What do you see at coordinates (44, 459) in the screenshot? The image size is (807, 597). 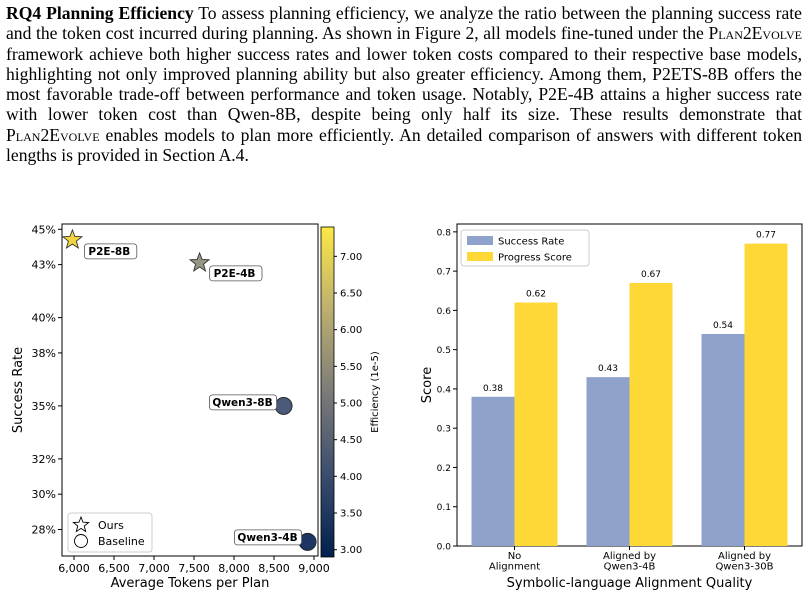 I see `y-tick-label: 32%` at bounding box center [44, 459].